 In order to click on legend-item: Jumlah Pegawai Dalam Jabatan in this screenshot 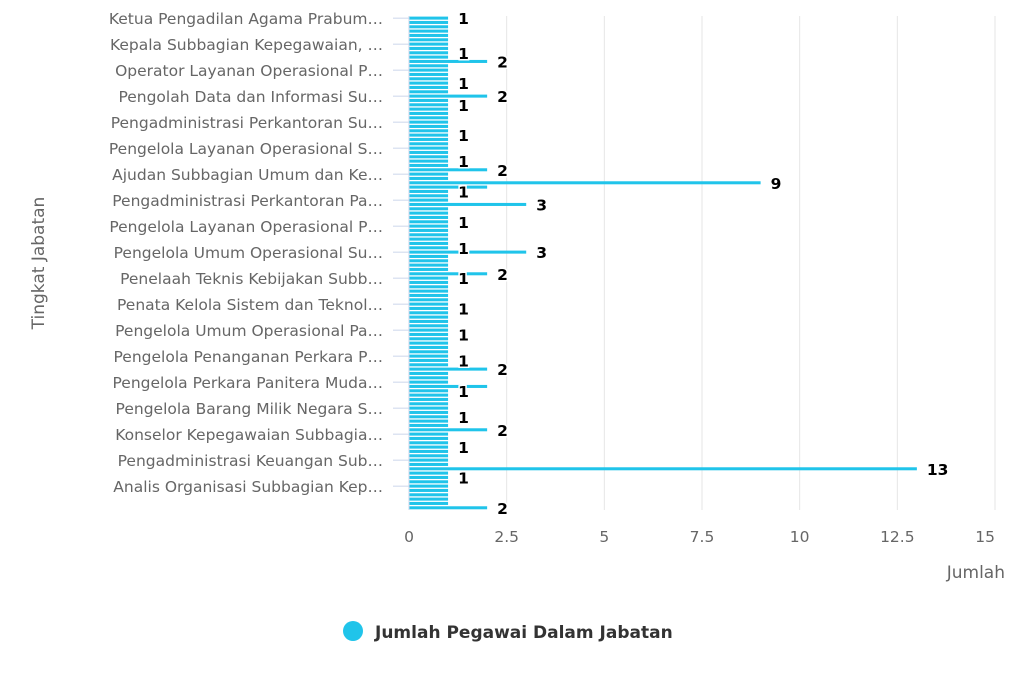, I will do `click(508, 632)`.